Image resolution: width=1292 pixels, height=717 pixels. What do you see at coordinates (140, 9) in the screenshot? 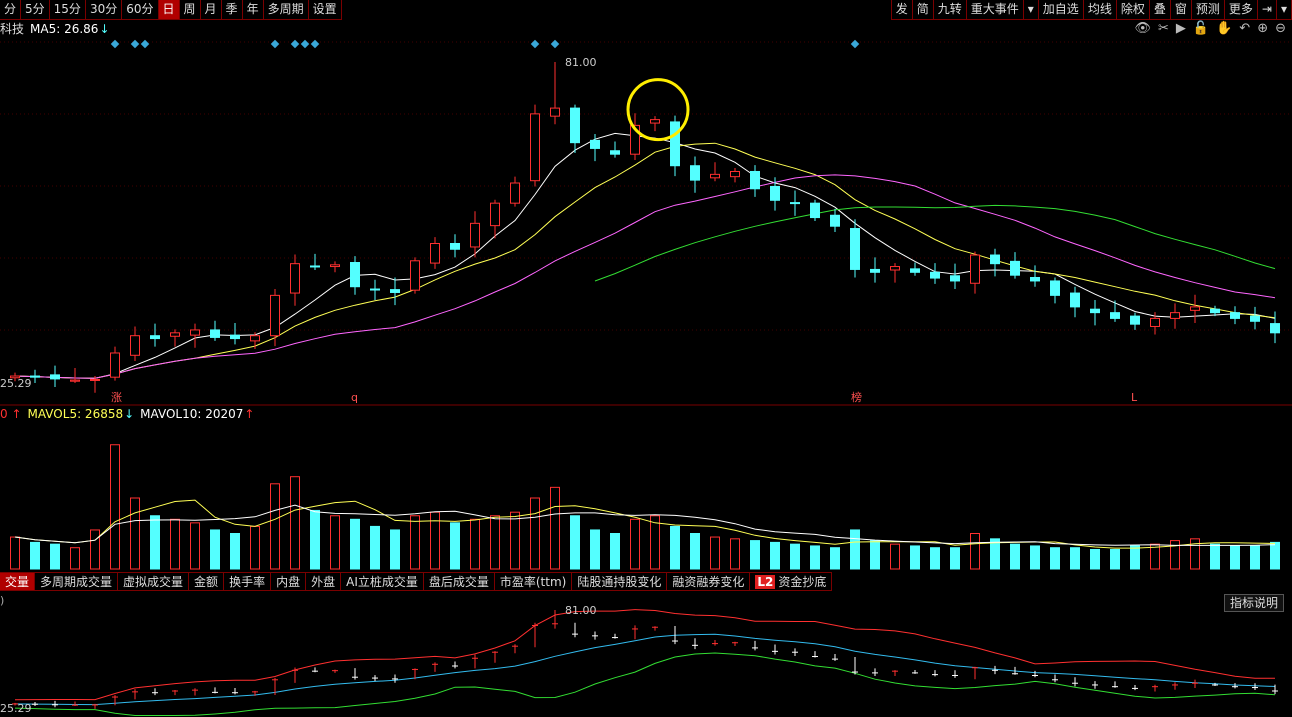
I see `period-tab-4: 60分` at bounding box center [140, 9].